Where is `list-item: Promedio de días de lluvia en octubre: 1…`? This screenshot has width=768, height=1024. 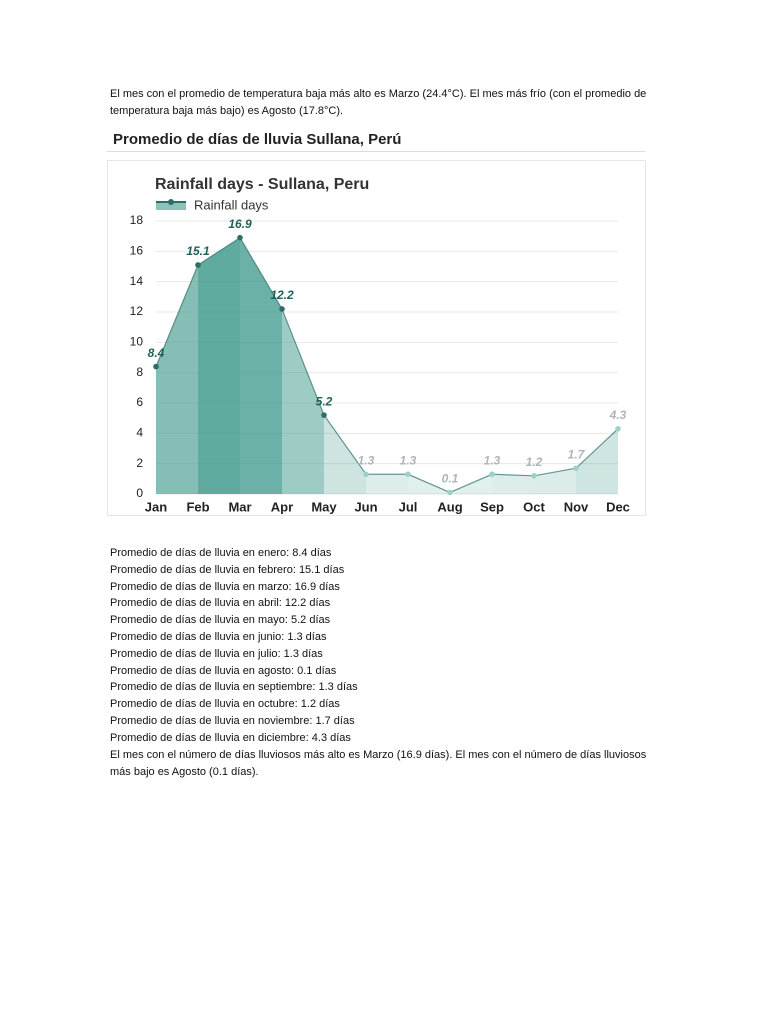 list-item: Promedio de días de lluvia en octubre: 1… is located at coordinates (225, 704).